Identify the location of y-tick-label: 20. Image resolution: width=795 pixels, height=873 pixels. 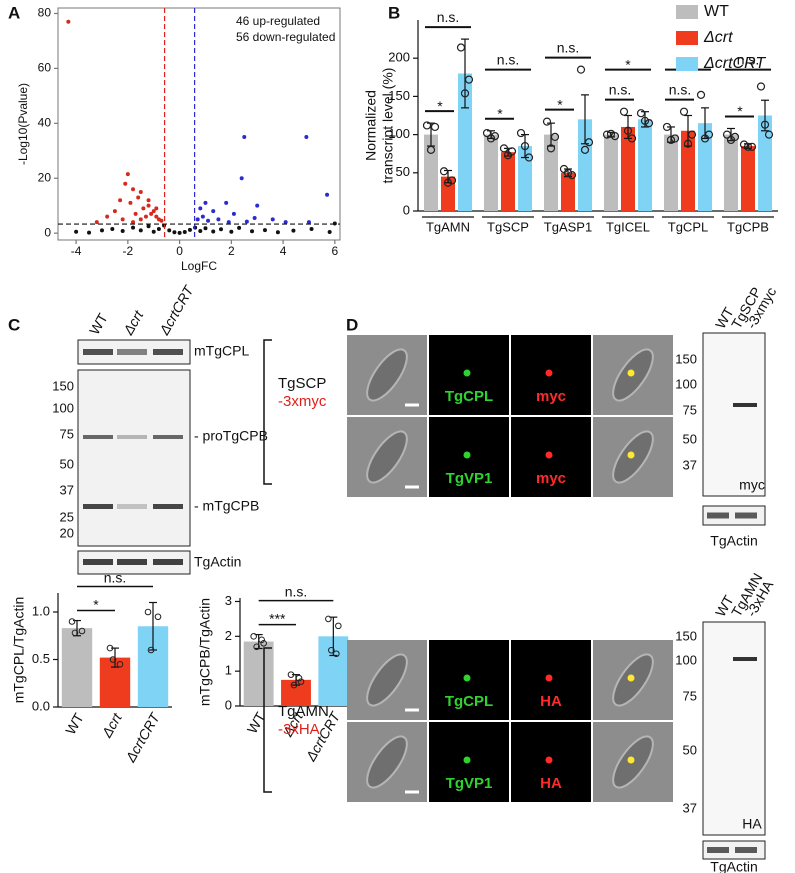
(45, 177).